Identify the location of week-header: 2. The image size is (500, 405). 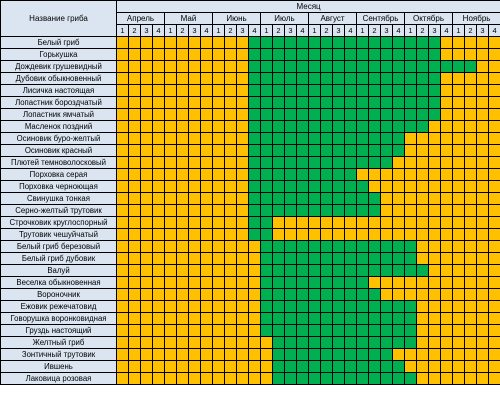
(326, 30).